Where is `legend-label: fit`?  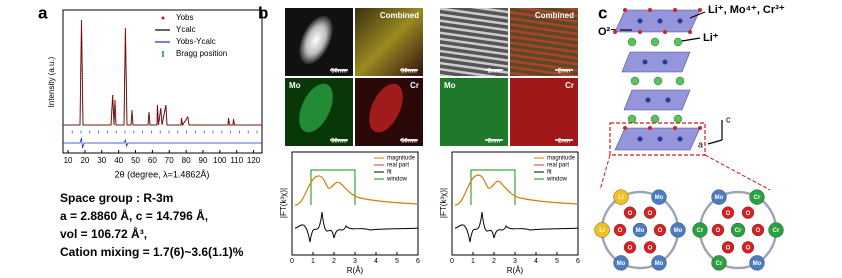 legend-label: fit is located at coordinates (549, 173).